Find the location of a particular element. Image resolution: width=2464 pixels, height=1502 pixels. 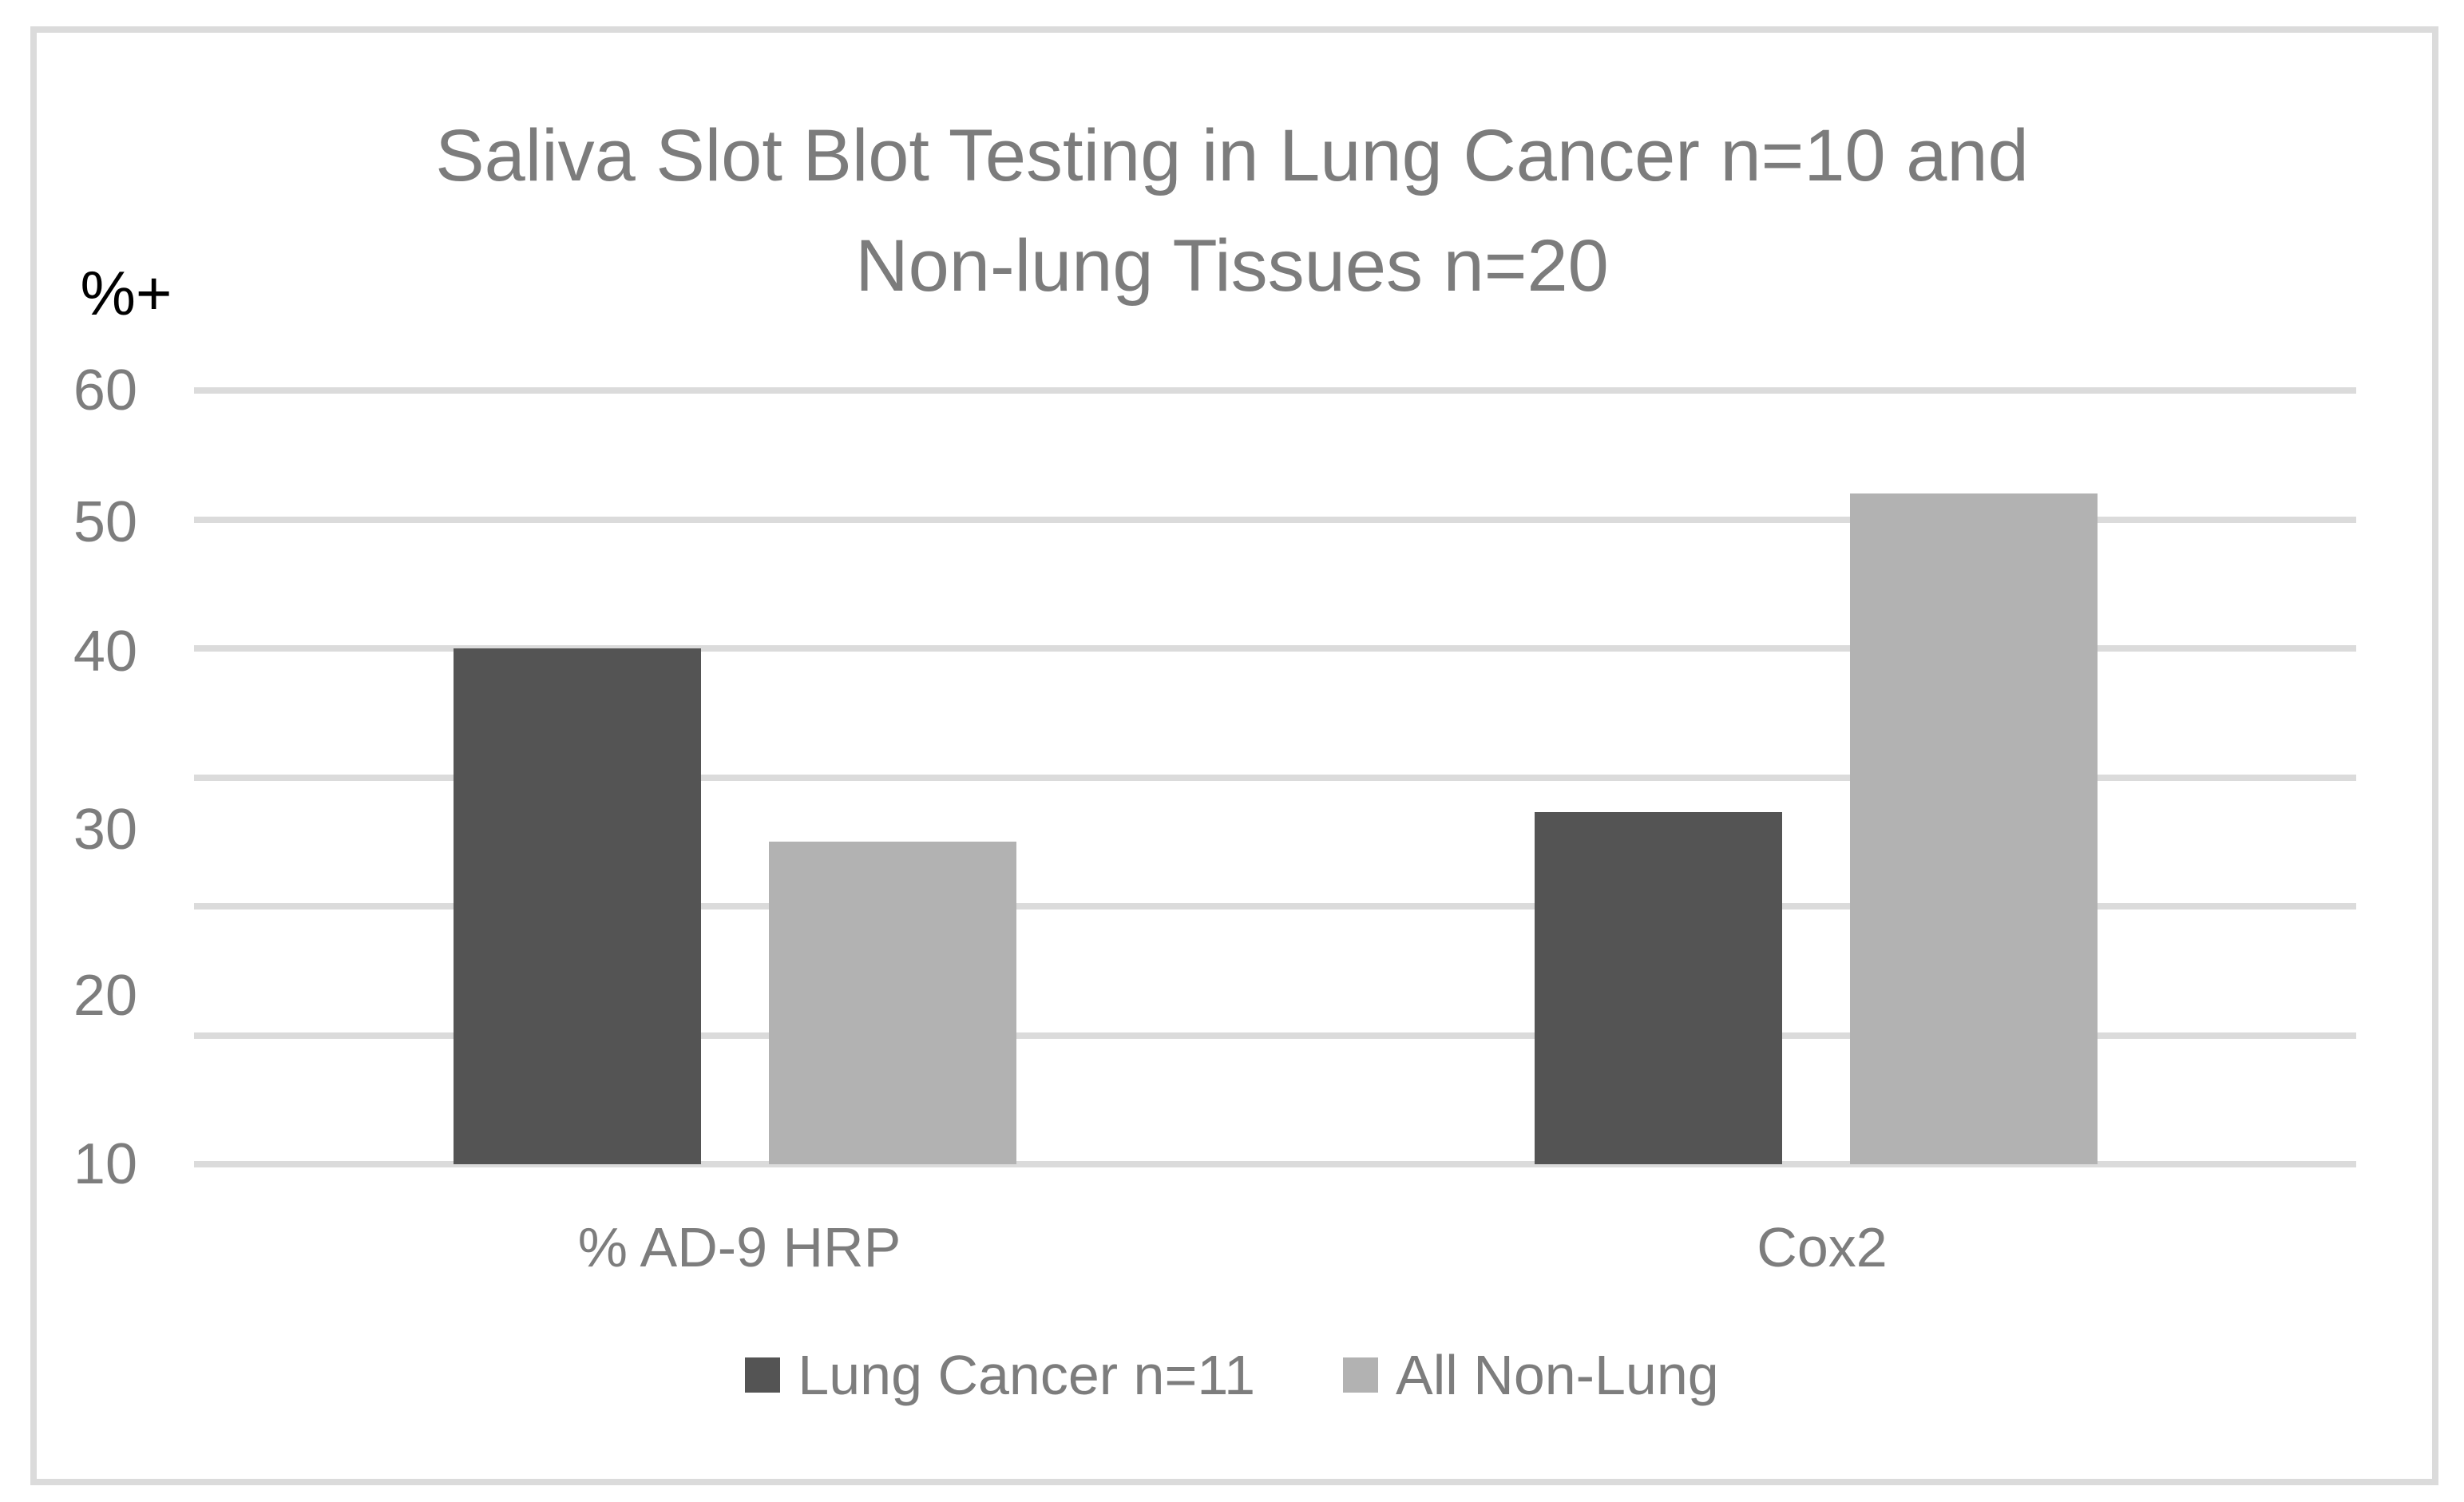

y-axis-tick-label: 20 is located at coordinates (105, 995).